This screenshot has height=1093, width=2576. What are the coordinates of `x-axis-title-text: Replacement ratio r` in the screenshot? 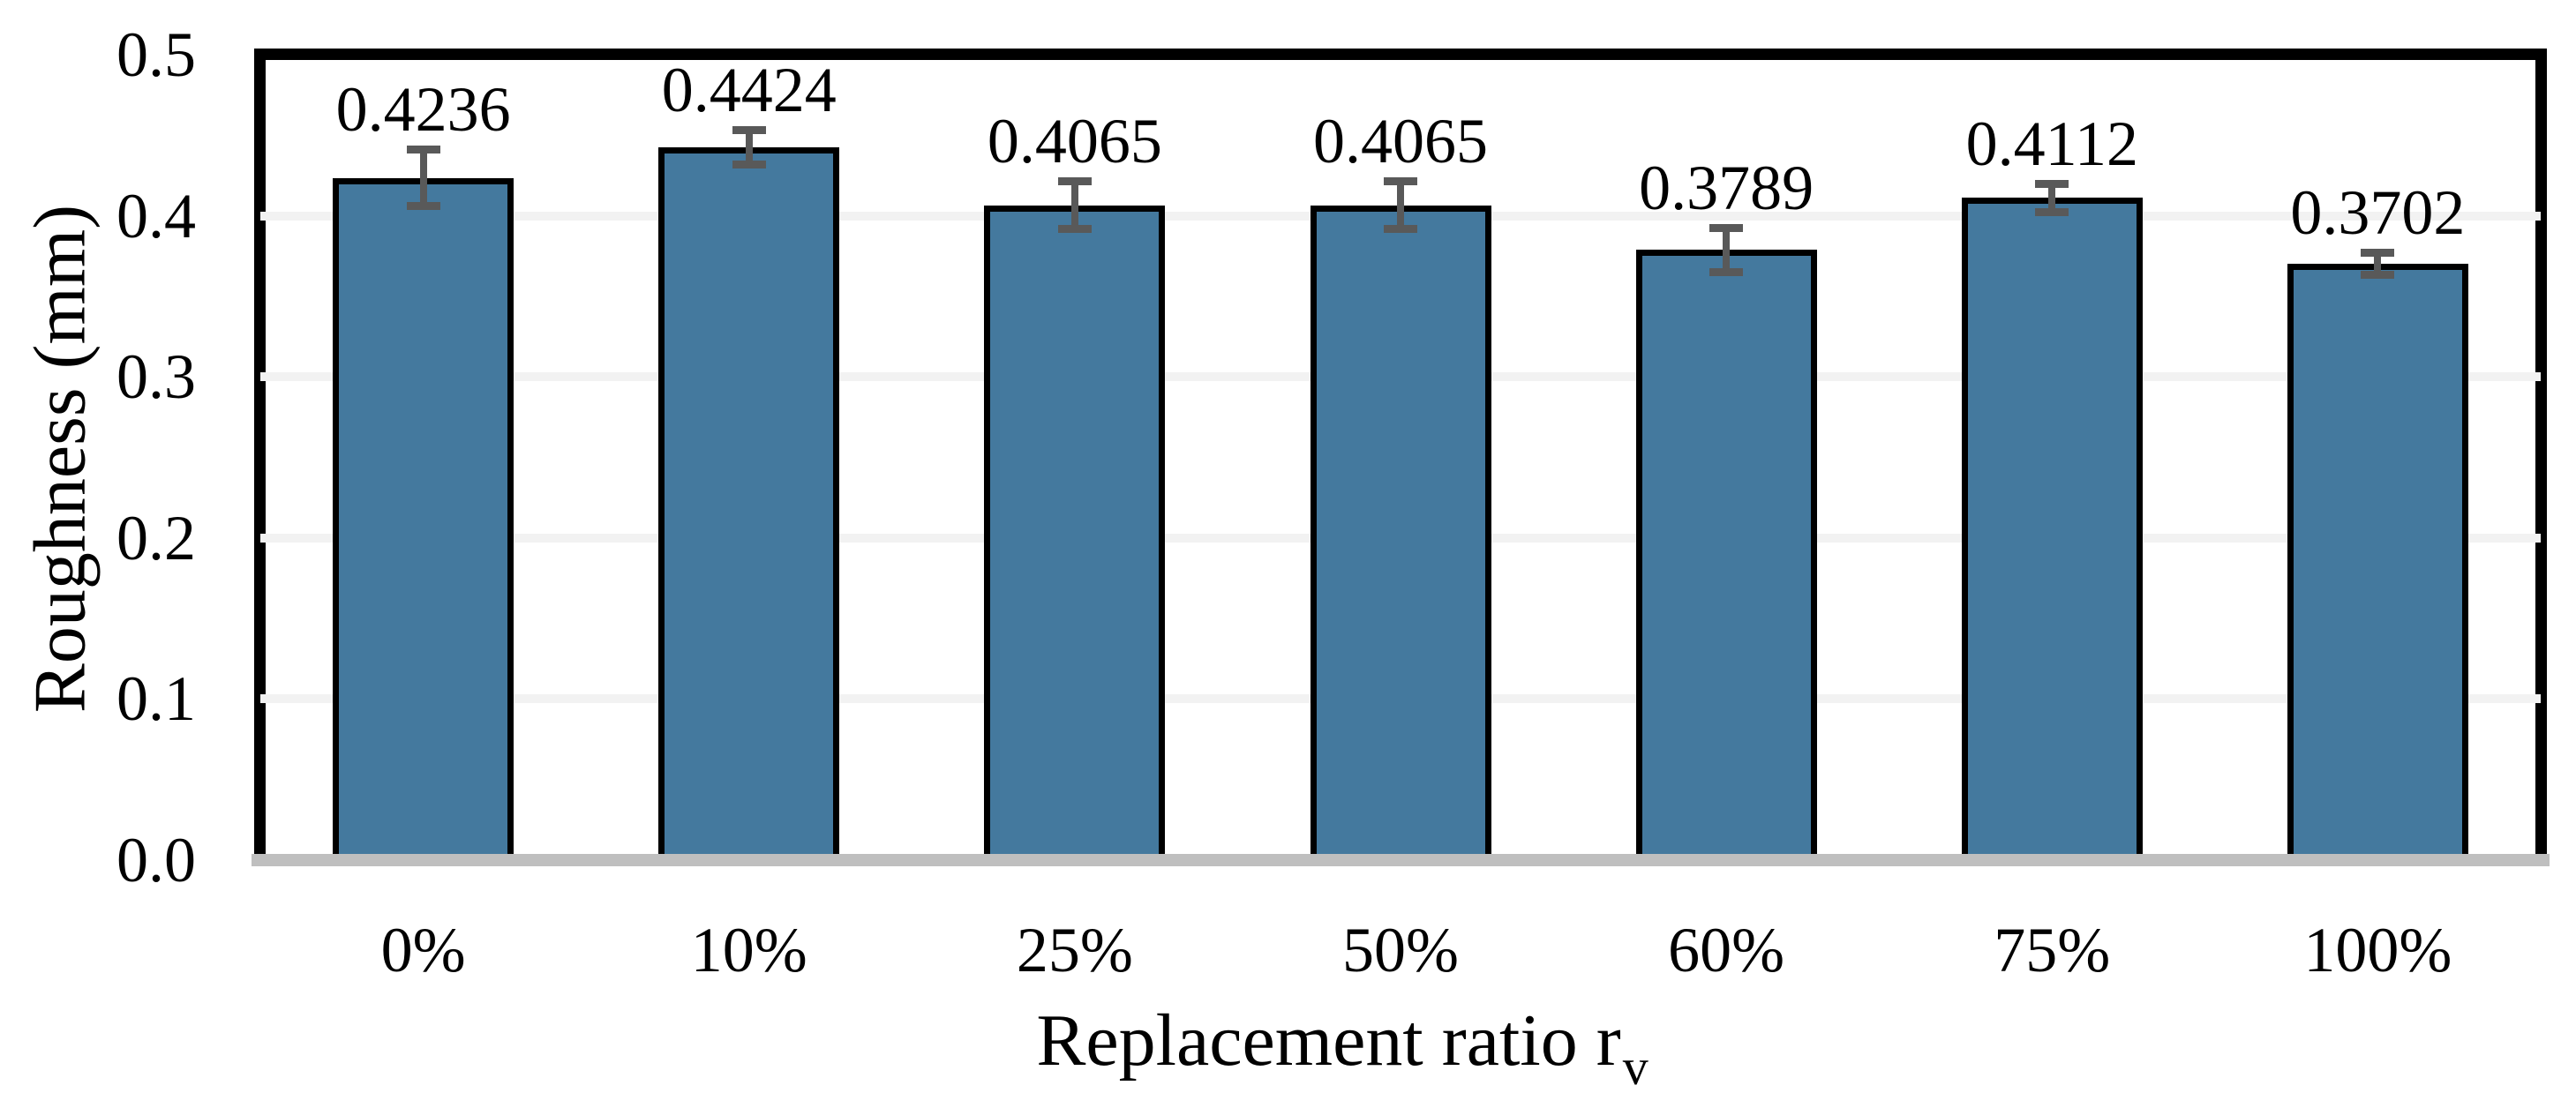 It's located at (1328, 1040).